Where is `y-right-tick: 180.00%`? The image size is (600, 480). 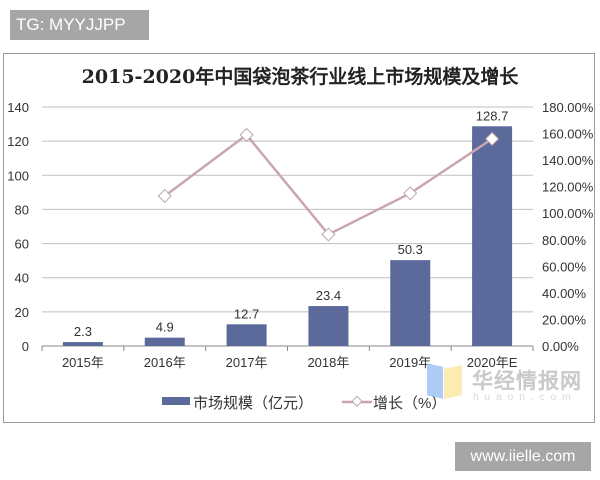
y-right-tick: 180.00% is located at coordinates (568, 107).